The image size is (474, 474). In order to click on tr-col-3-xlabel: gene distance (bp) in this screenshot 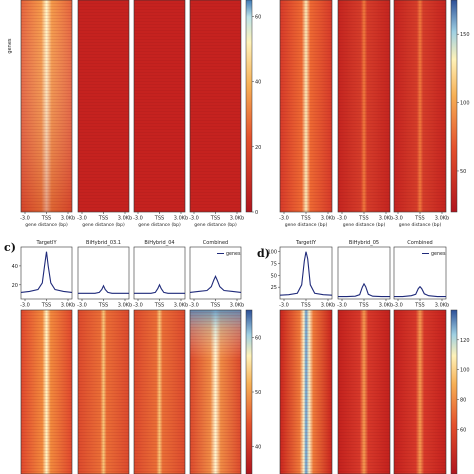, I will do `click(420, 225)`.